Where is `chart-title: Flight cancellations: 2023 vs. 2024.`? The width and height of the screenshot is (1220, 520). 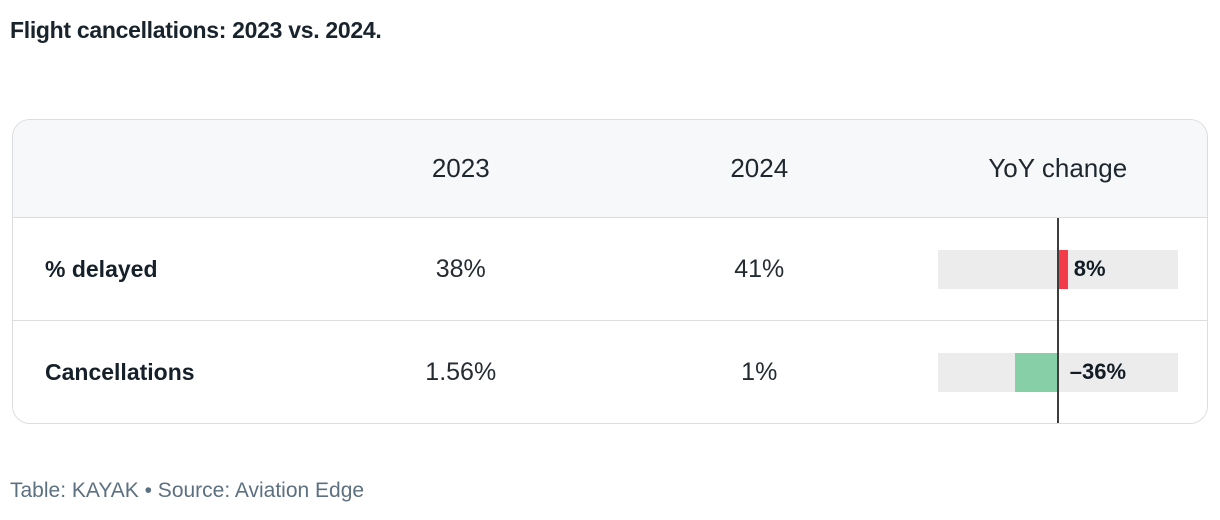
chart-title: Flight cancellations: 2023 vs. 2024. is located at coordinates (196, 30).